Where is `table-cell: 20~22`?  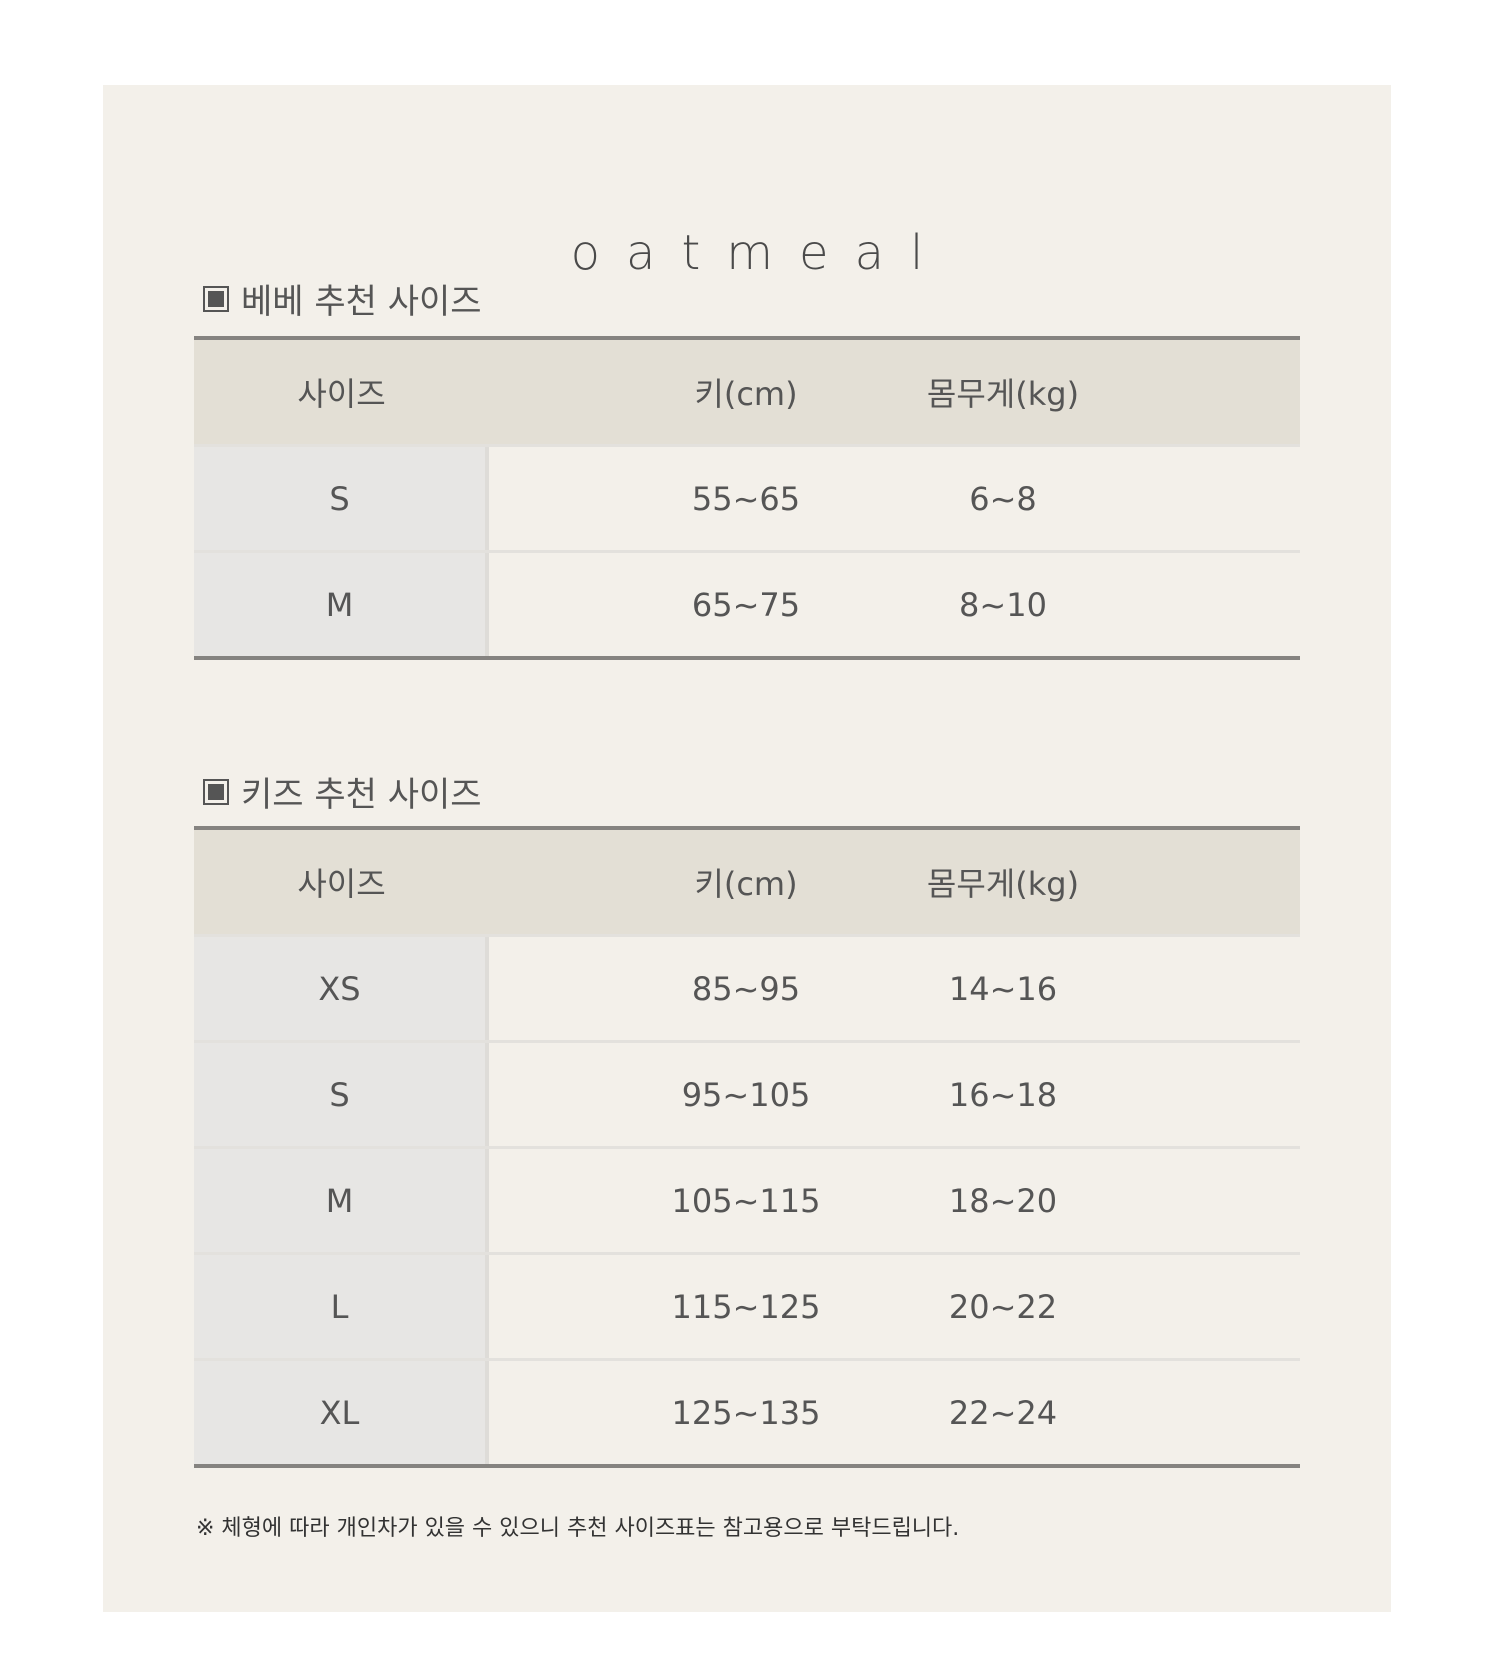 table-cell: 20~22 is located at coordinates (1003, 1306).